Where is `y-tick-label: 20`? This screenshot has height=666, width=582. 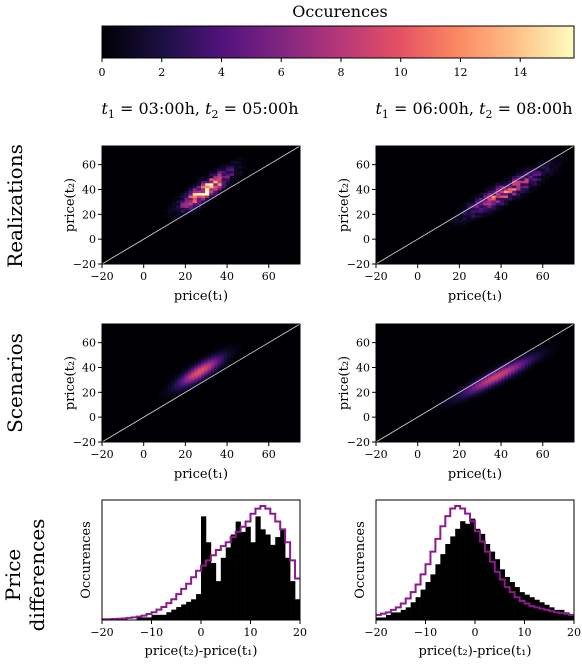 y-tick-label: 20 is located at coordinates (89, 392).